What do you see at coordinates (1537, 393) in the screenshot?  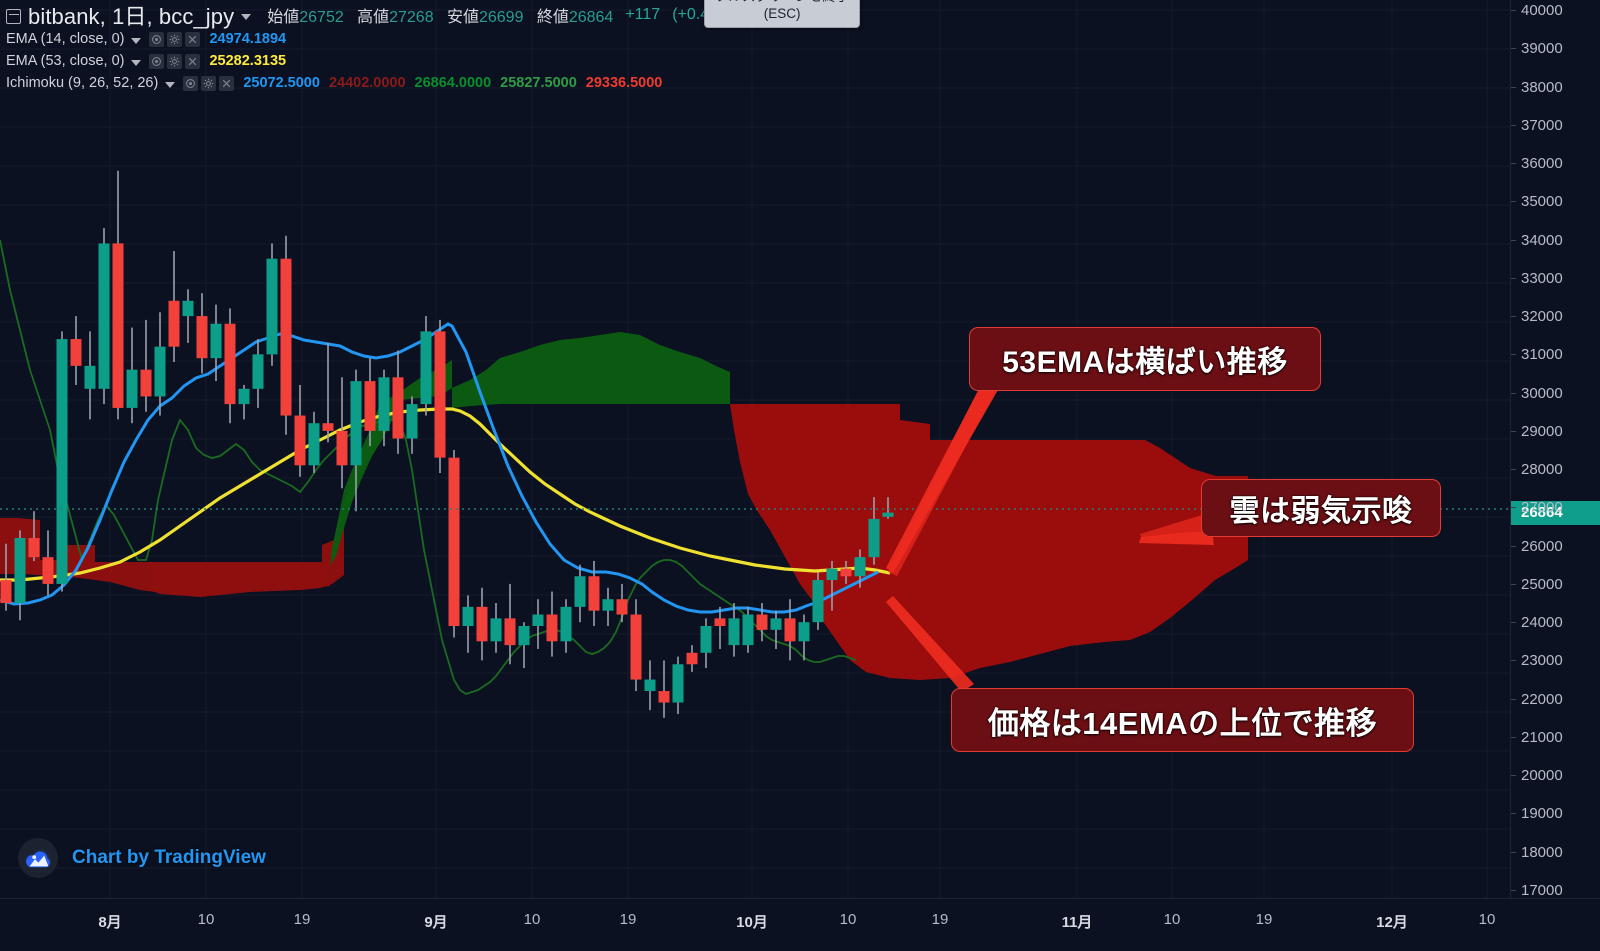 I see `price-tick: 30000` at bounding box center [1537, 393].